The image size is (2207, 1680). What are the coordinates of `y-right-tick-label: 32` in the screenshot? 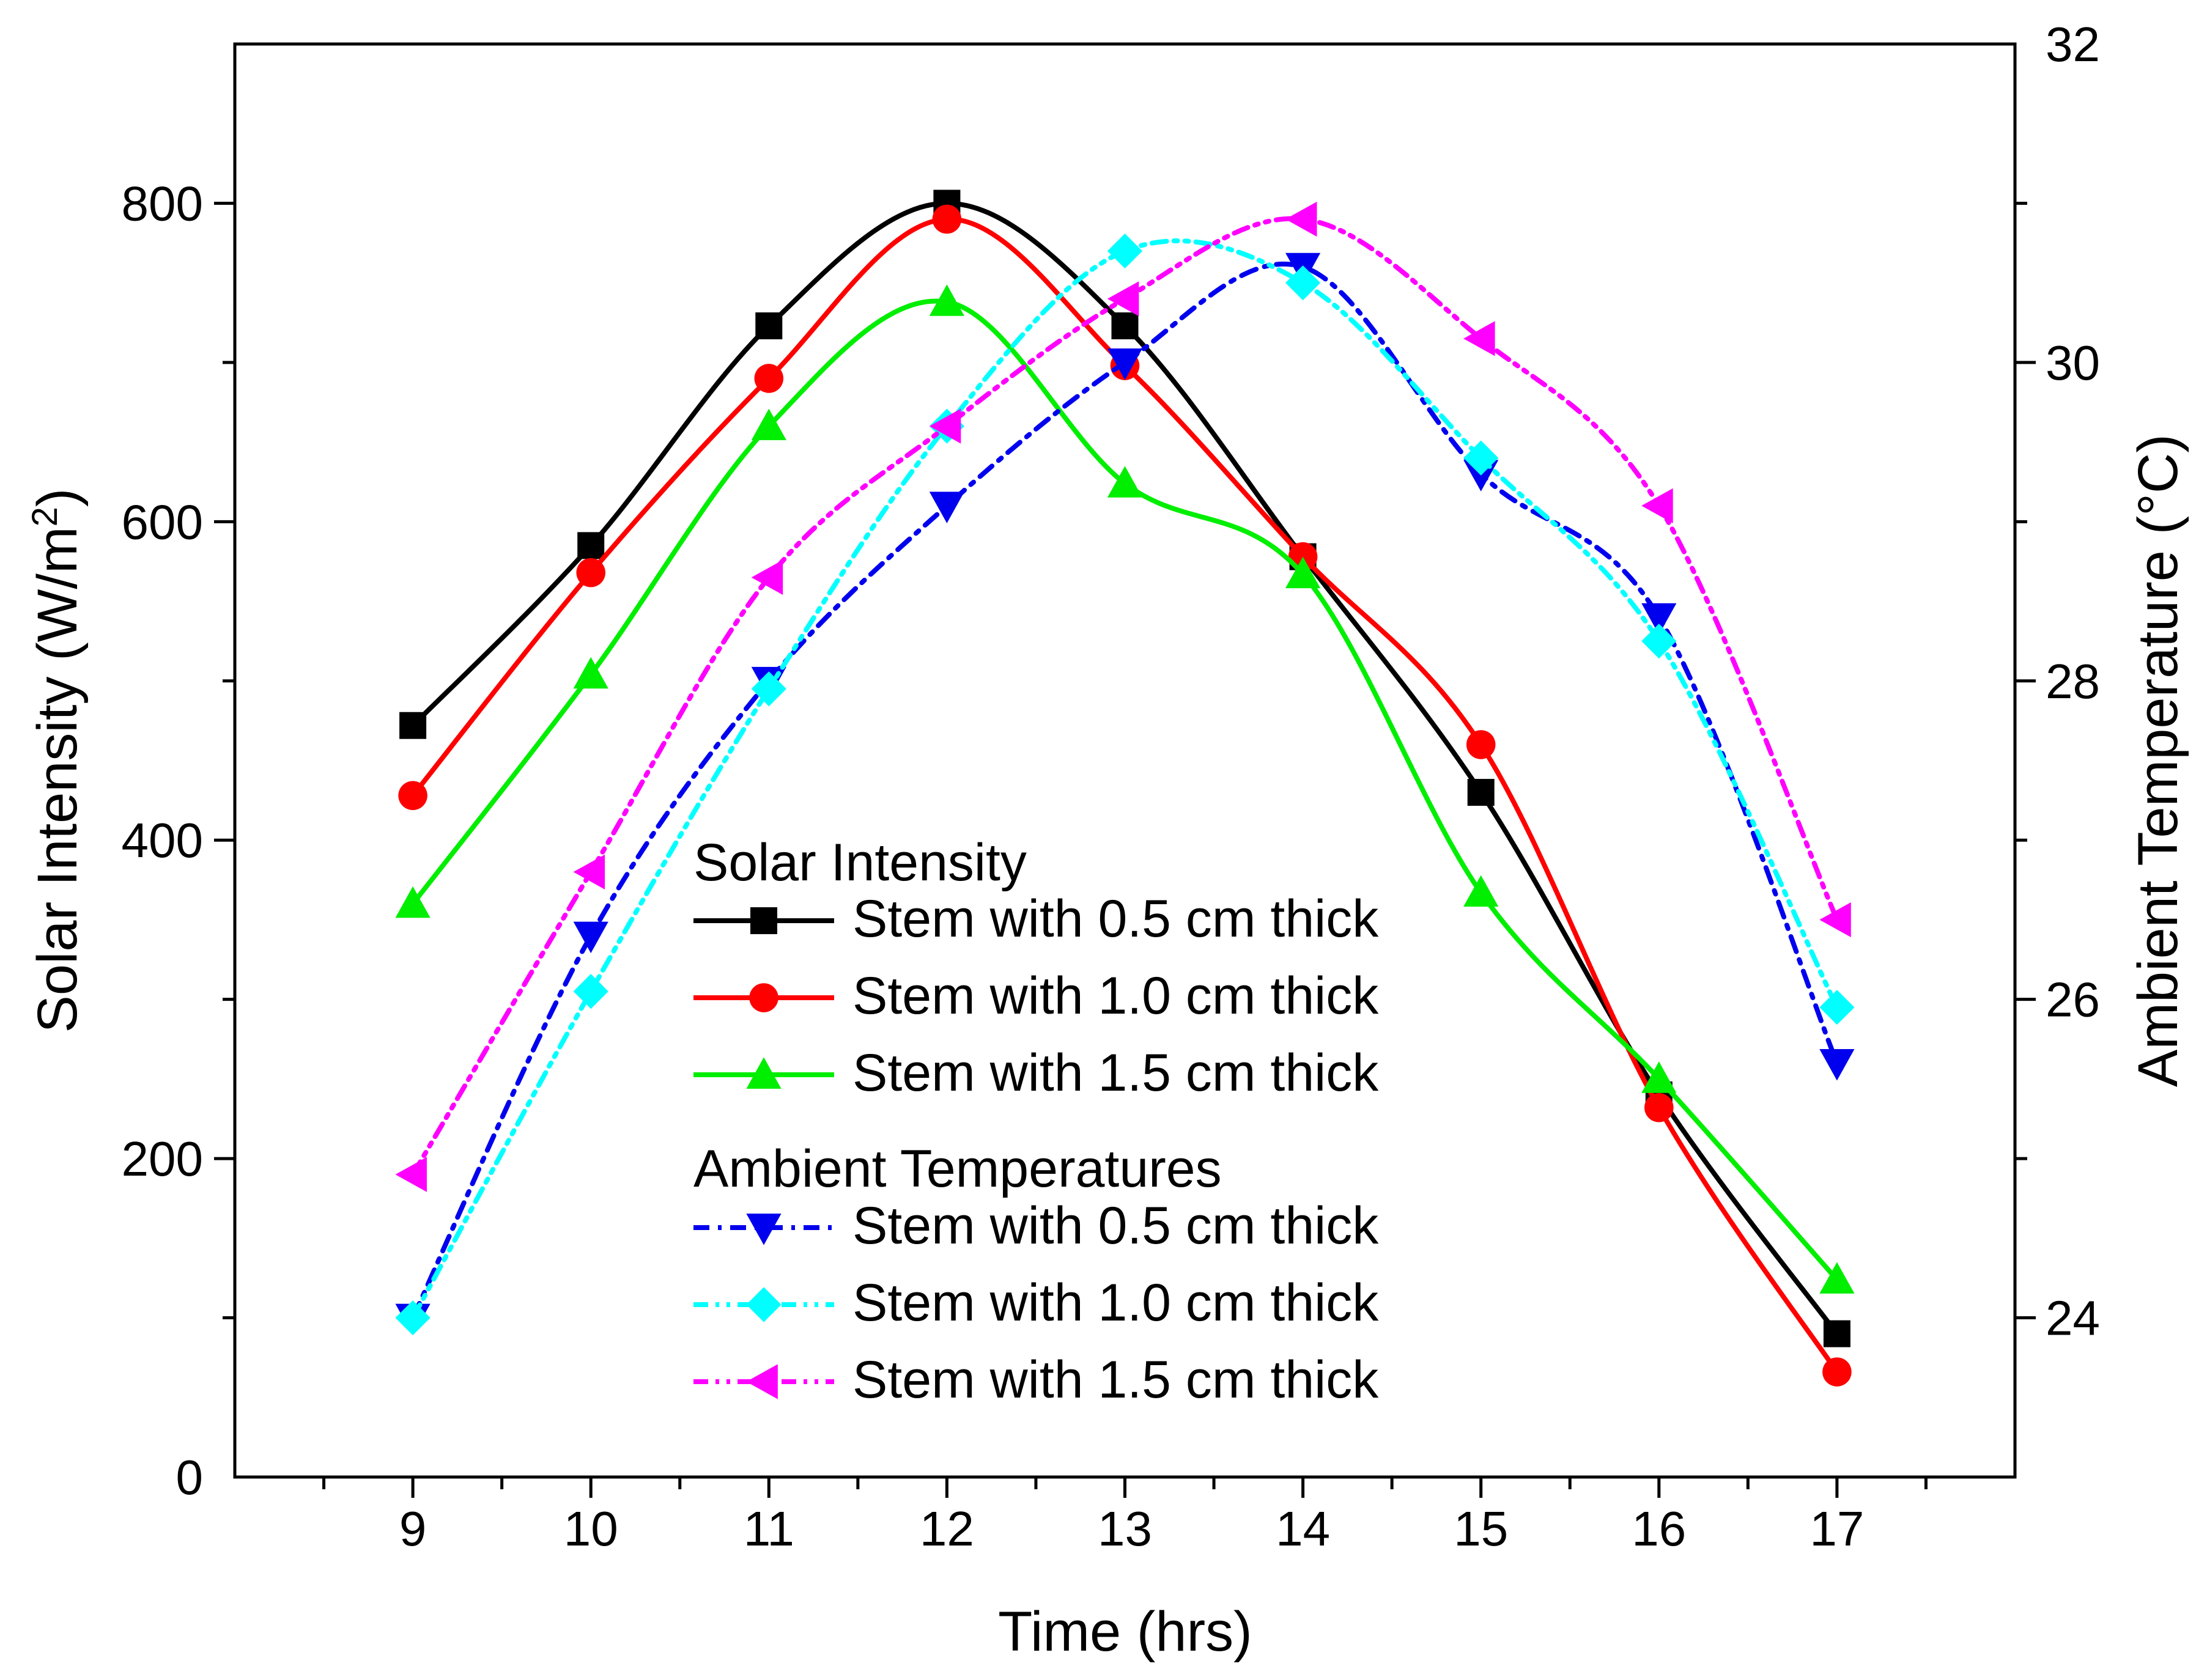 It's located at (2073, 44).